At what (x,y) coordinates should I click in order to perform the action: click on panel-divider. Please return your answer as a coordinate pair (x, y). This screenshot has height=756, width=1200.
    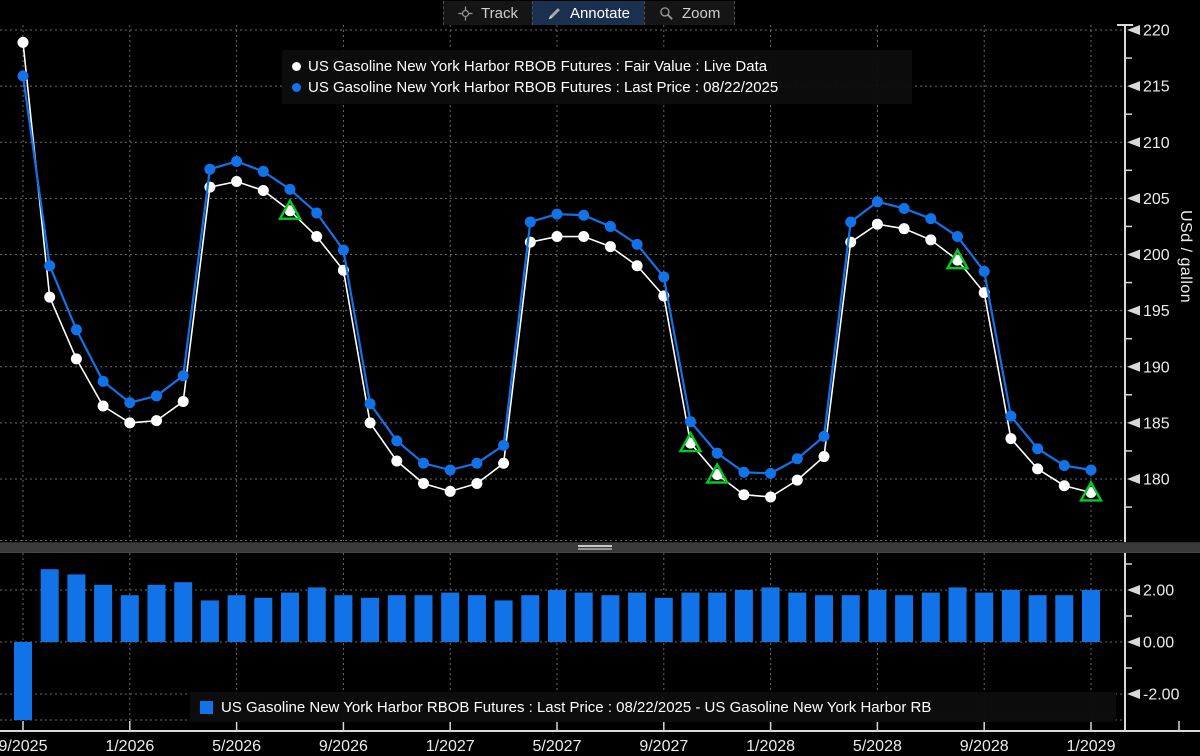
    Looking at the image, I should click on (600, 547).